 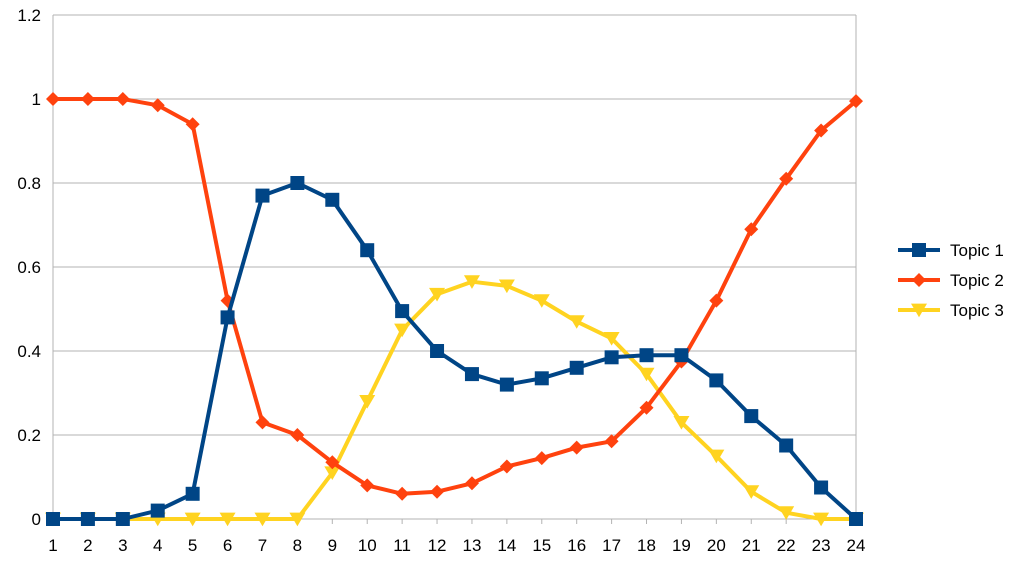 What do you see at coordinates (471, 545) in the screenshot?
I see `x-tick-label: 13` at bounding box center [471, 545].